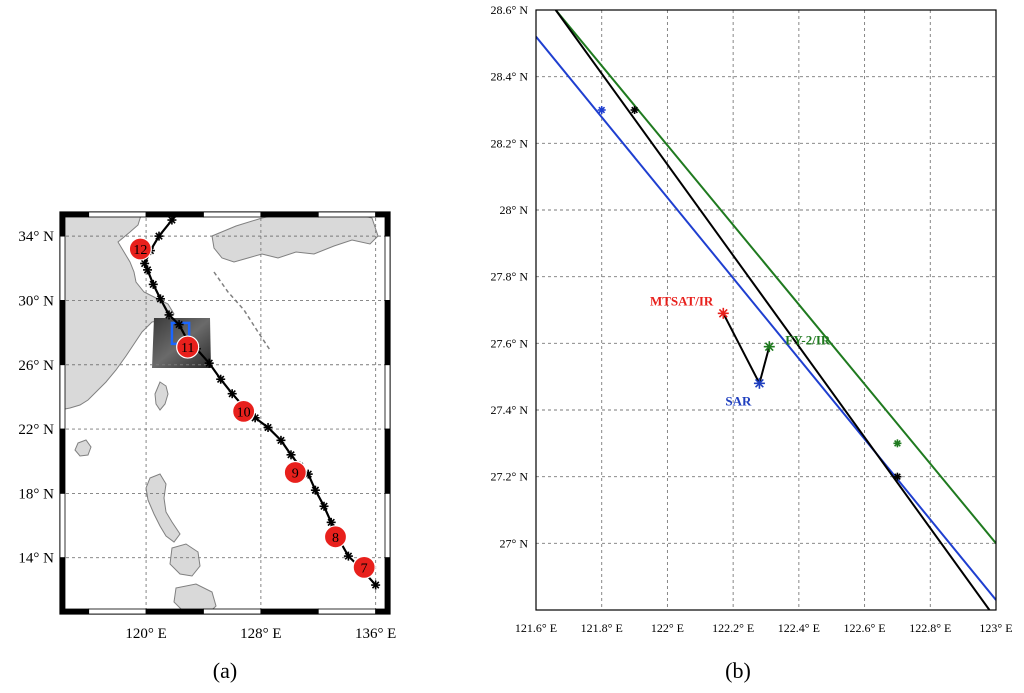  I want to click on day-marker: 9, so click(295, 472).